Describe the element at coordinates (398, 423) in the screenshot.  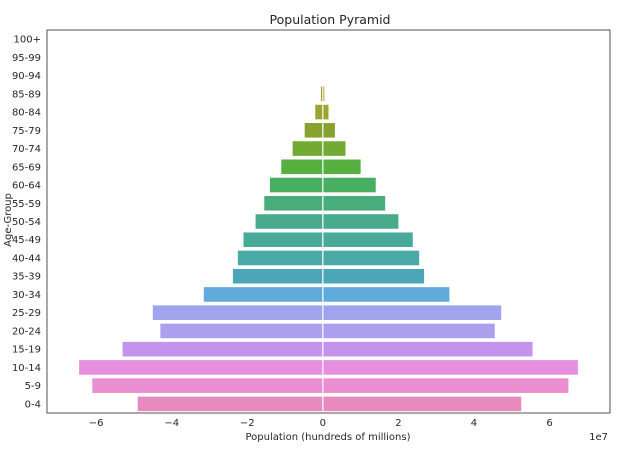
I see `x-tick-label: 2` at that location.